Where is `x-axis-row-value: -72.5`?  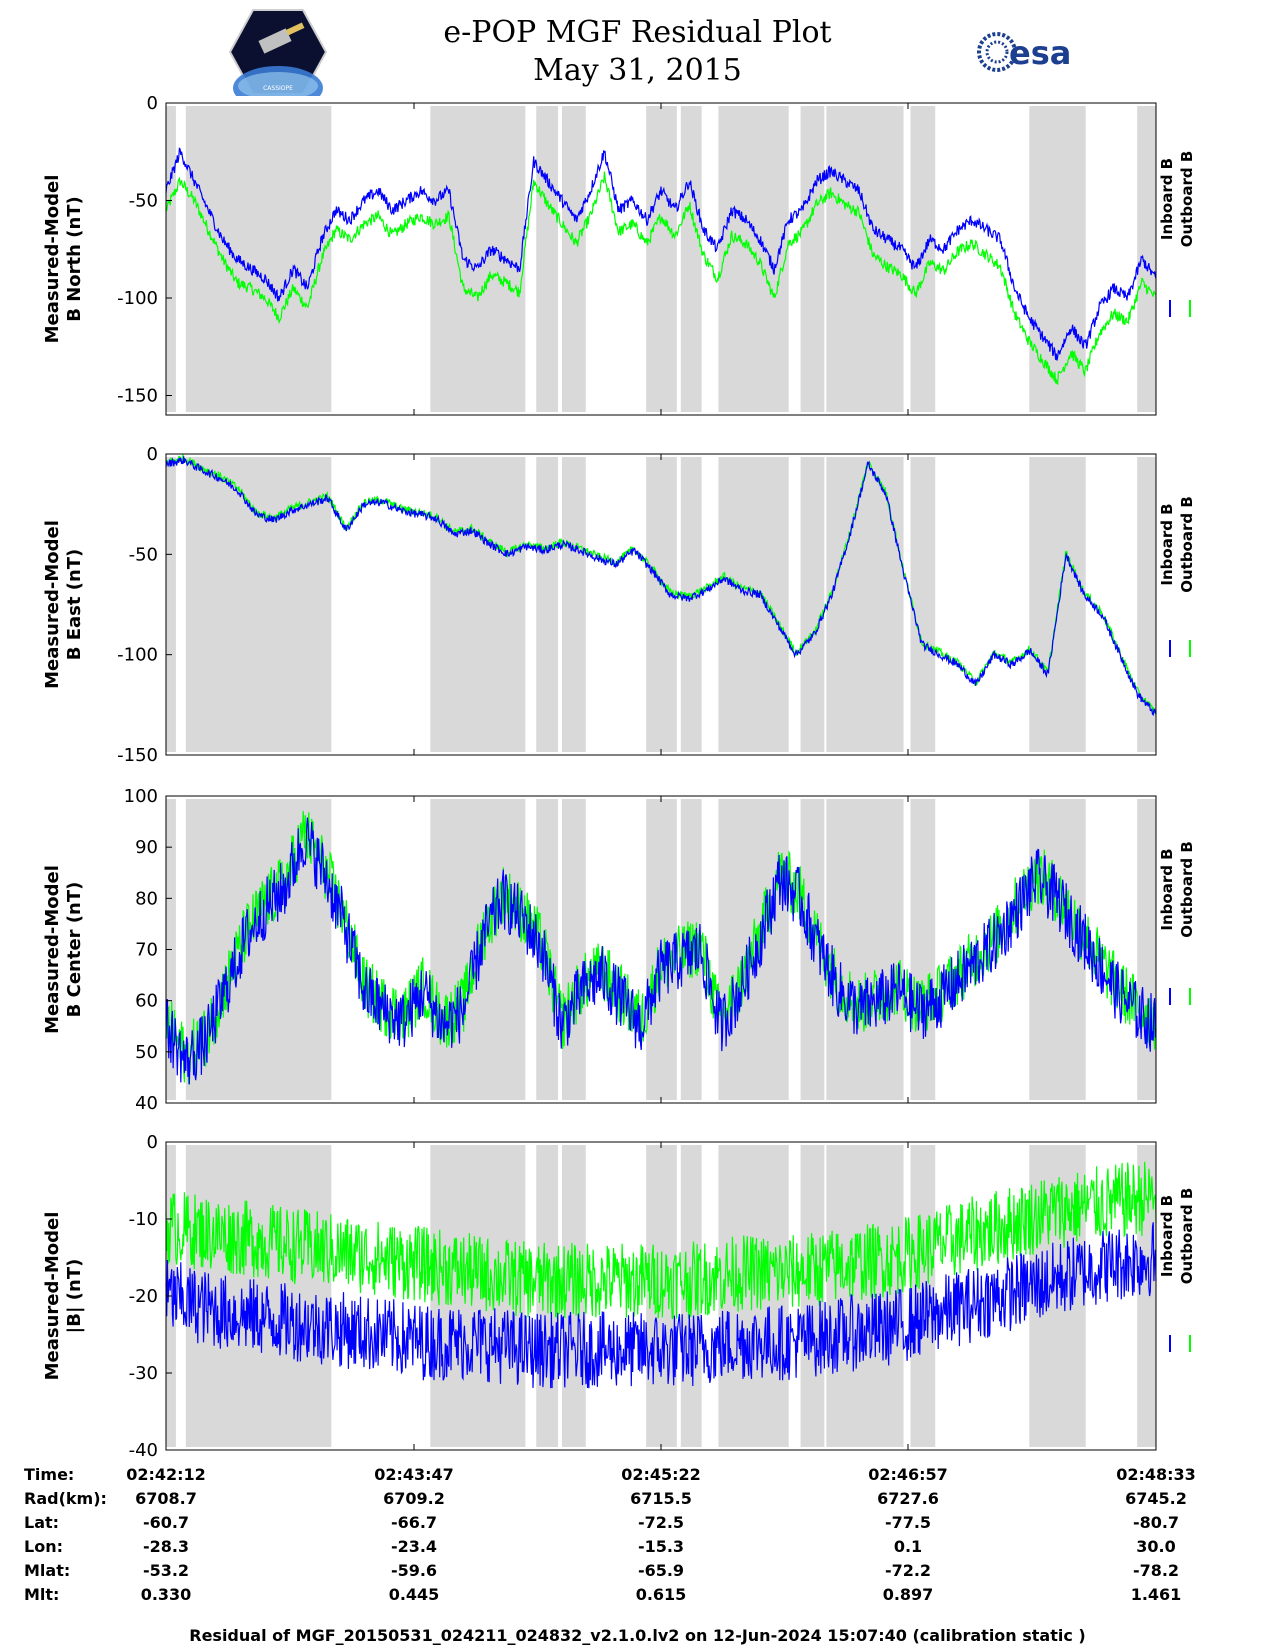
x-axis-row-value: -72.5 is located at coordinates (661, 1522).